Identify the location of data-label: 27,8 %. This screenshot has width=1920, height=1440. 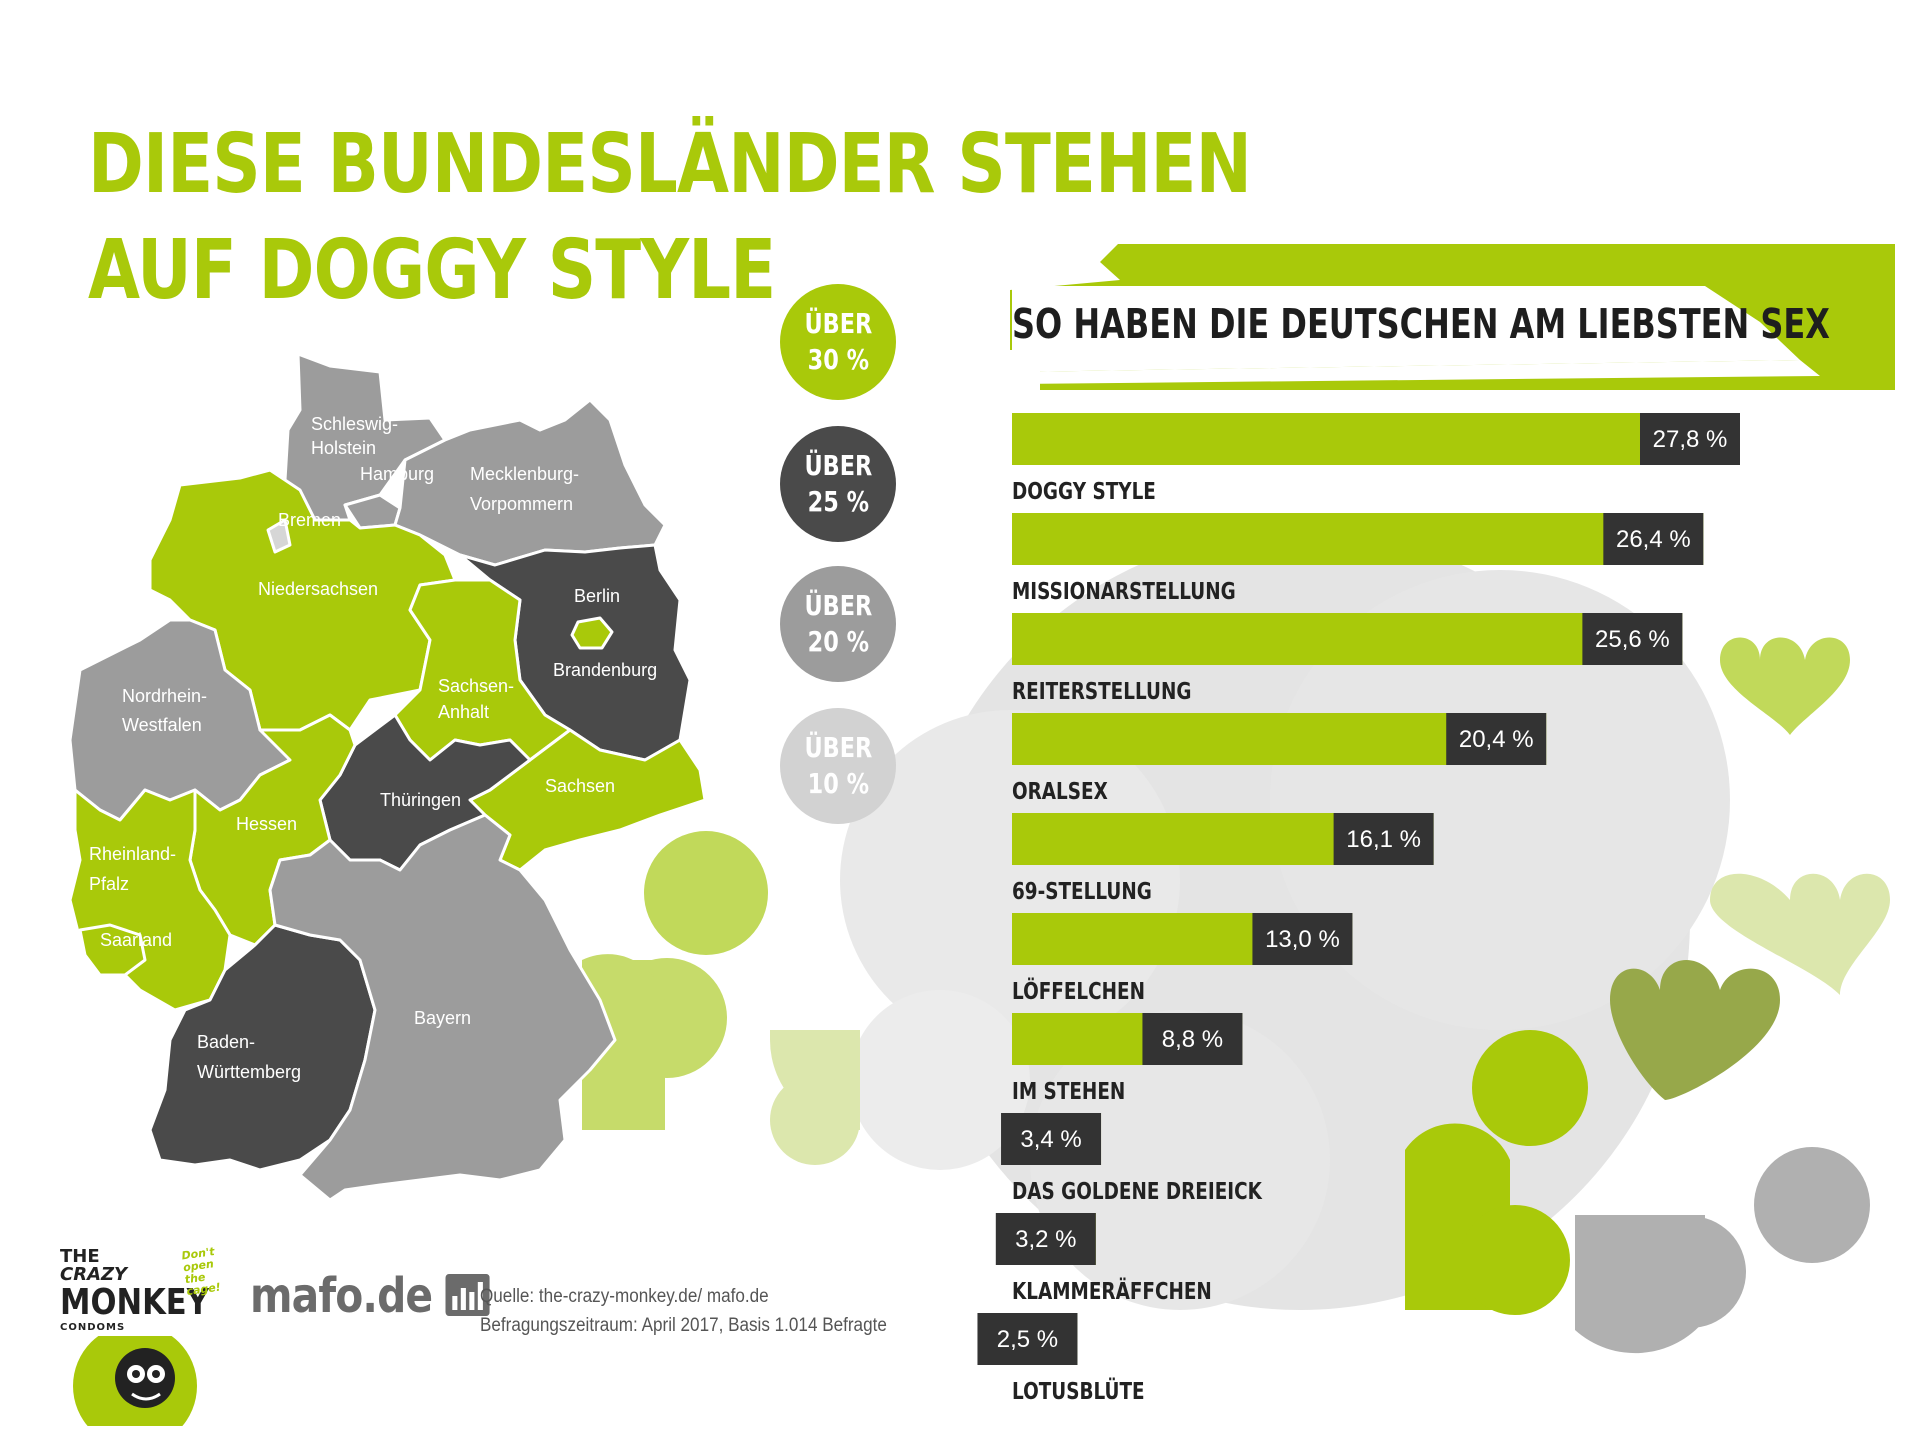
(1690, 439).